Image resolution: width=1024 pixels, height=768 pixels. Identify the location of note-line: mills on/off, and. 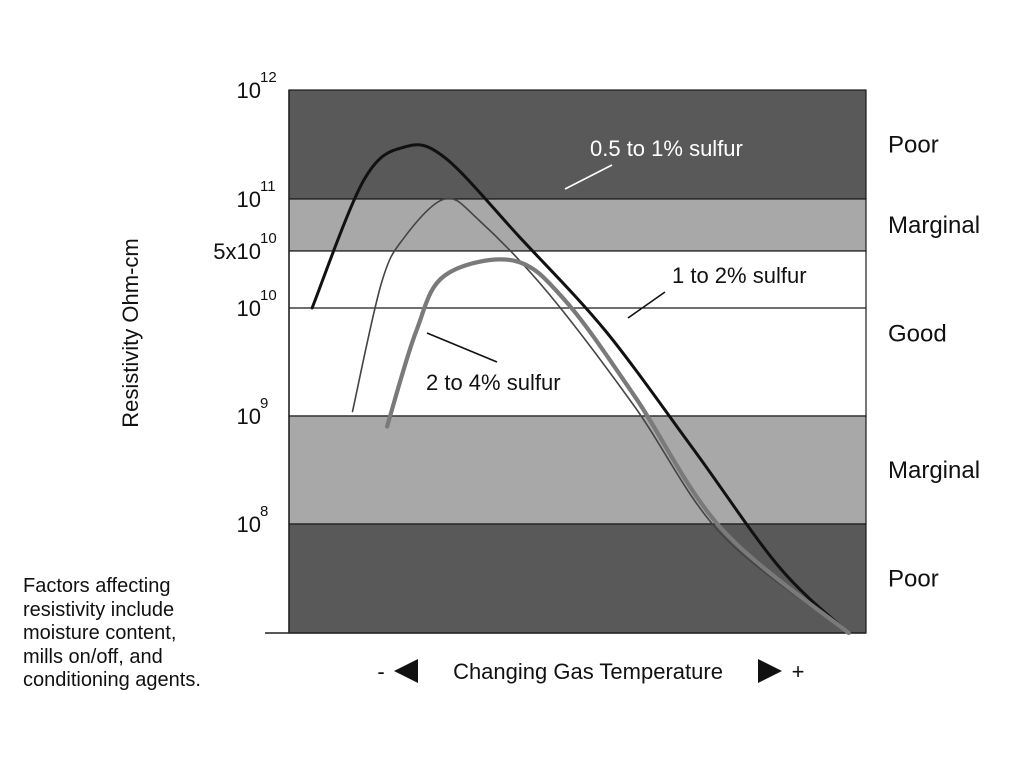
(93, 656).